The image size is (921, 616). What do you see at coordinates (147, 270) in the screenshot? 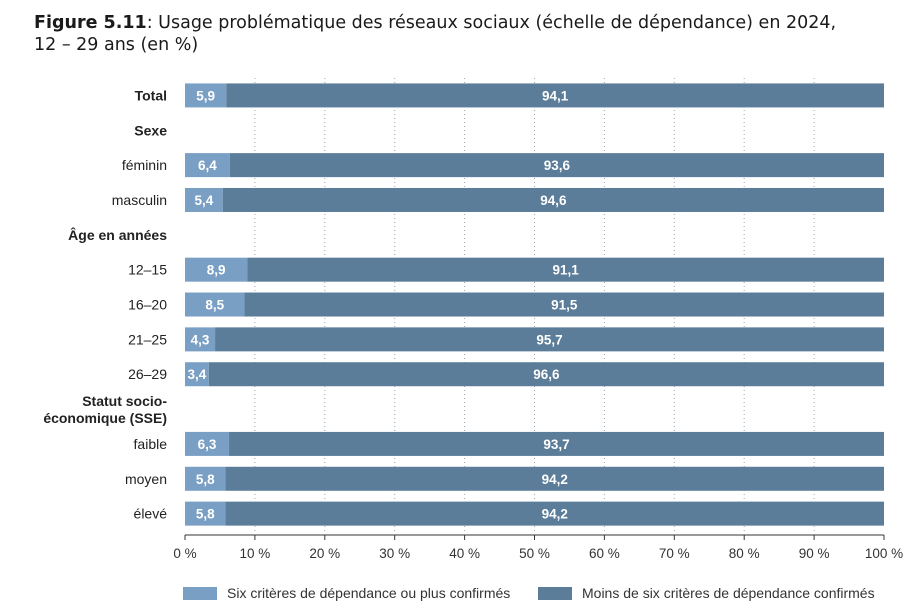
I see `row-label: 12–15` at bounding box center [147, 270].